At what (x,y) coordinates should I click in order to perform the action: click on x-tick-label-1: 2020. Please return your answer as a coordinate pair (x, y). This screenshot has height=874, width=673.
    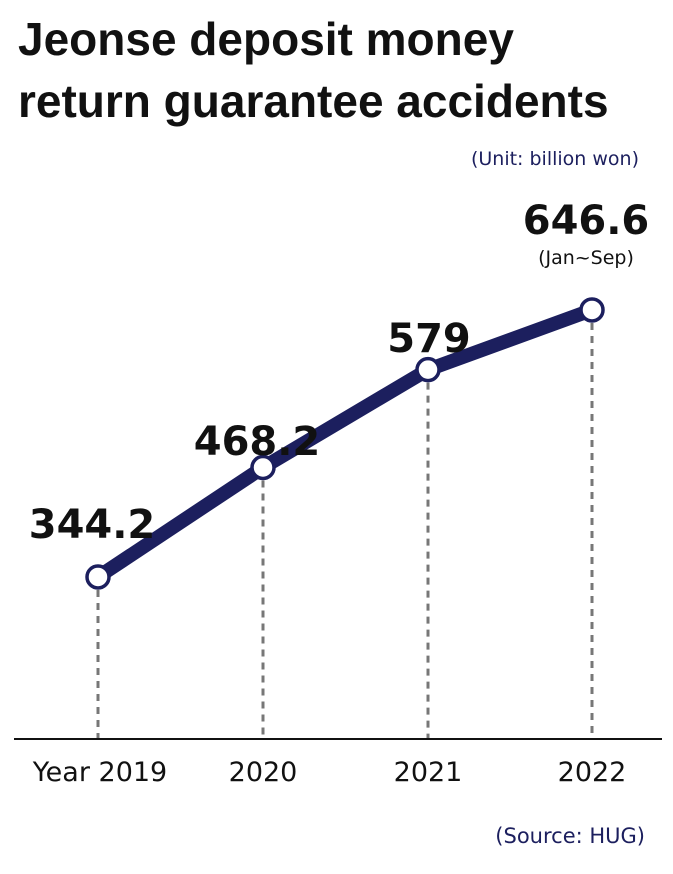
    Looking at the image, I should click on (263, 772).